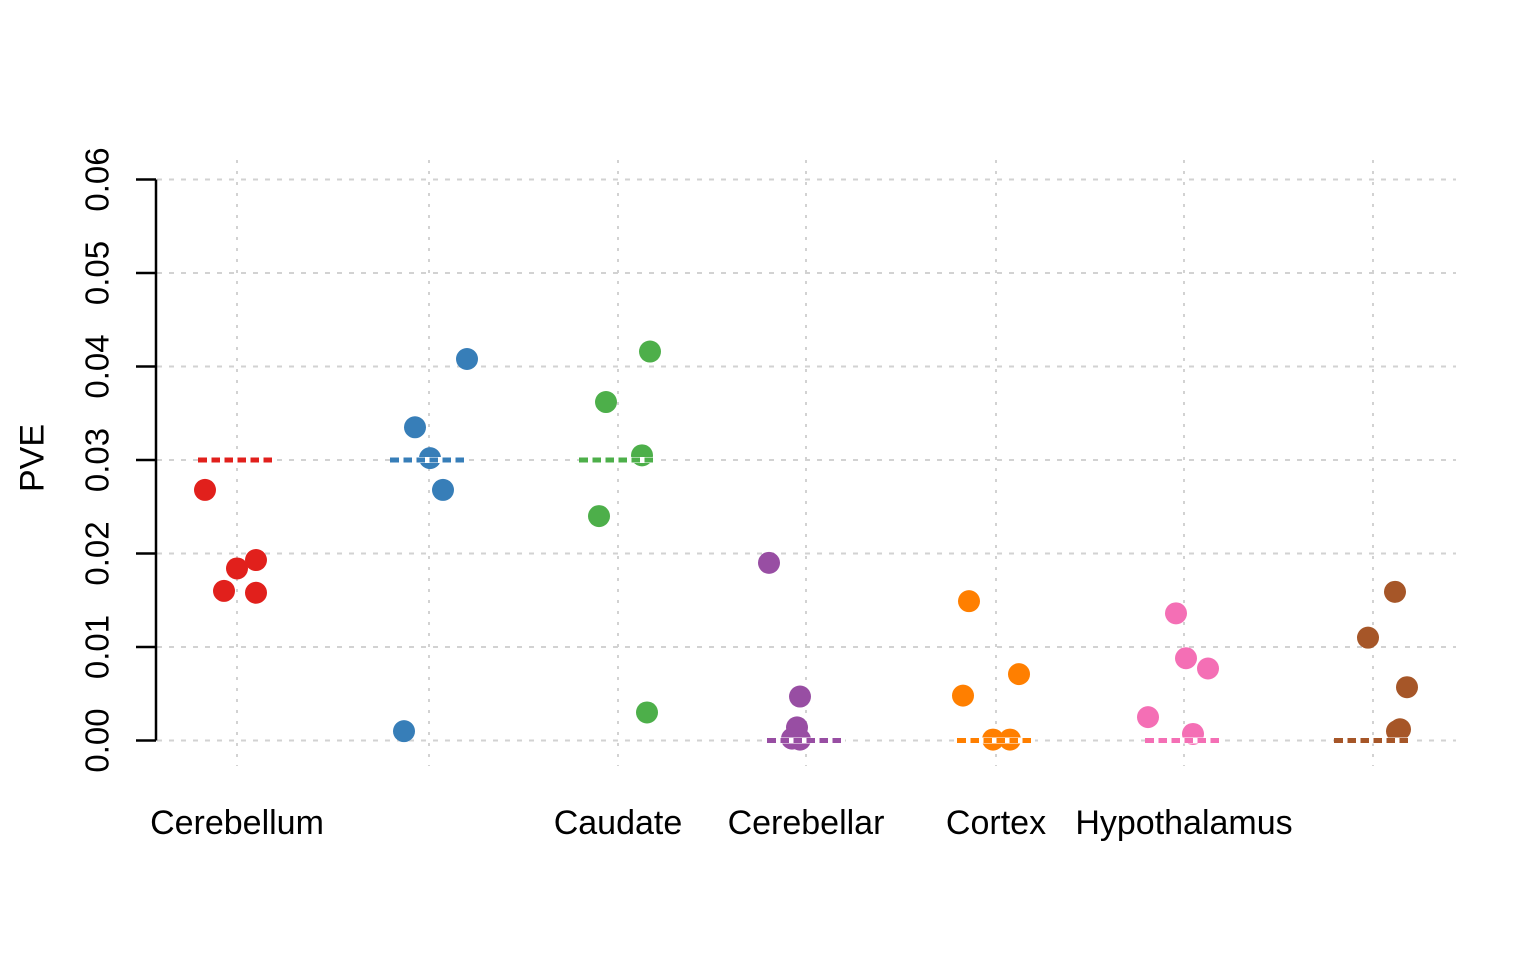 The width and height of the screenshot is (1536, 960). What do you see at coordinates (32, 458) in the screenshot?
I see `y-axis-title: PVE` at bounding box center [32, 458].